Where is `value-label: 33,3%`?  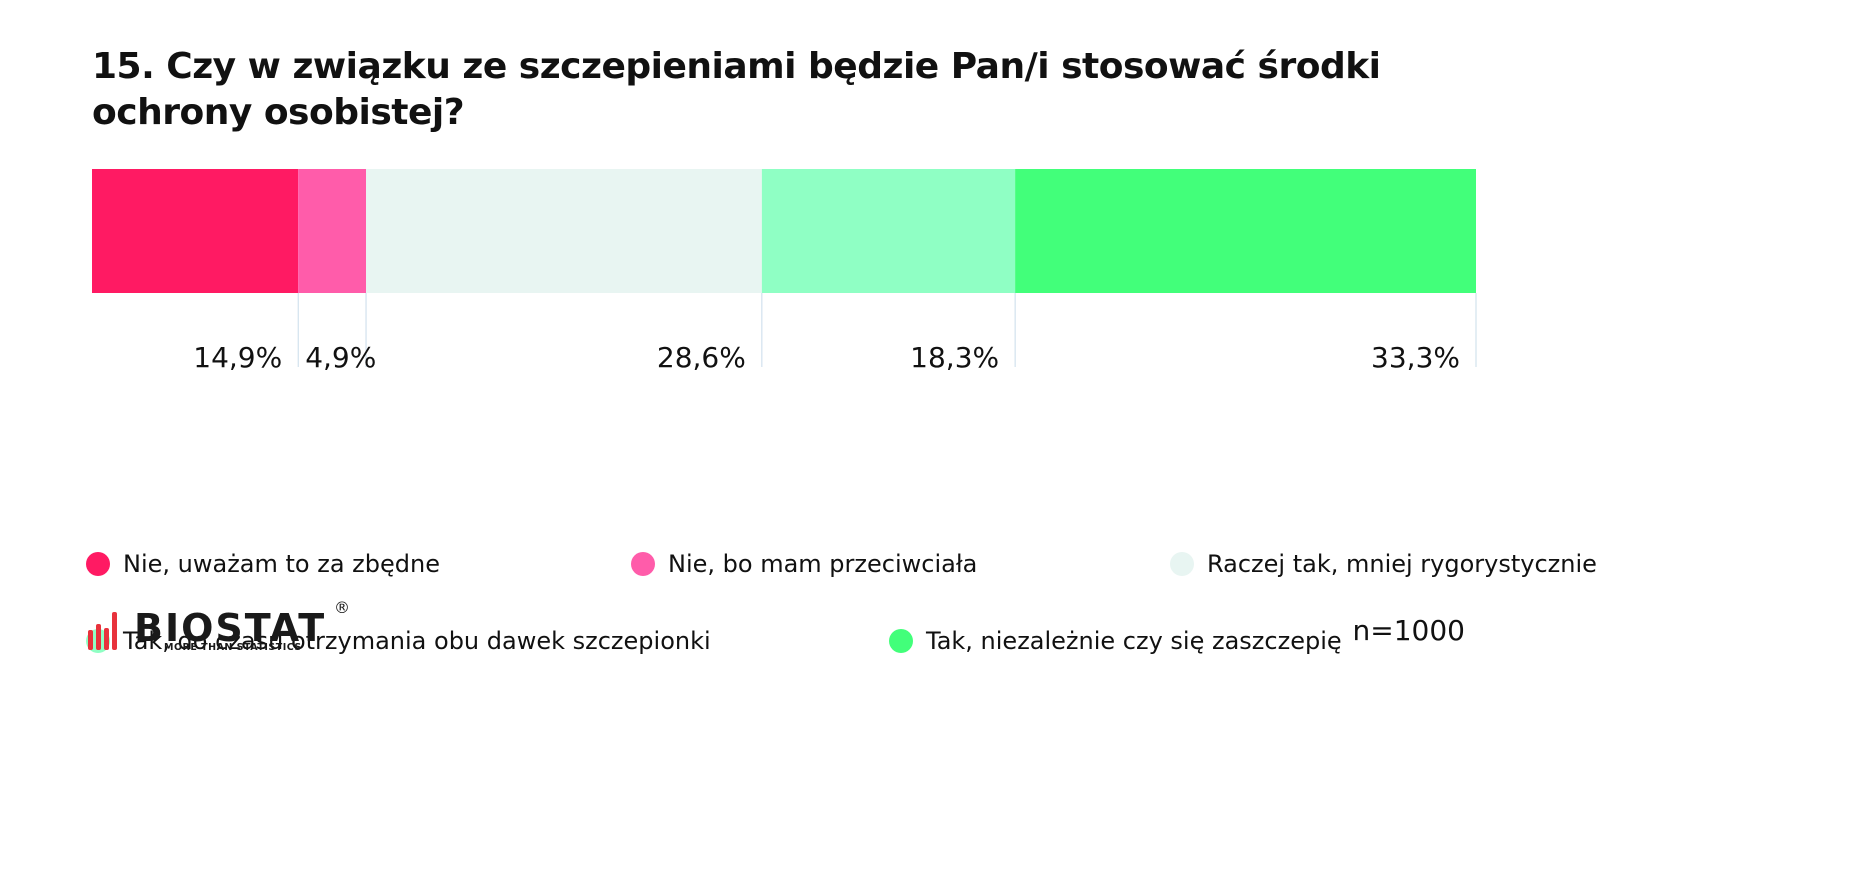 value-label: 33,3% is located at coordinates (1415, 357).